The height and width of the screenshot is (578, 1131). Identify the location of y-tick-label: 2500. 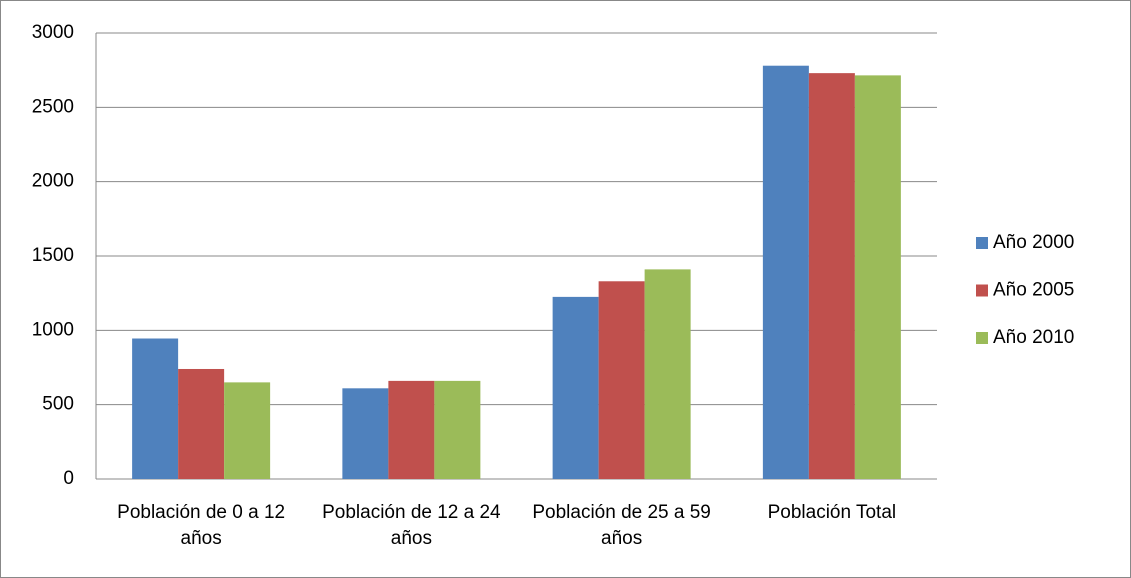
(53, 106).